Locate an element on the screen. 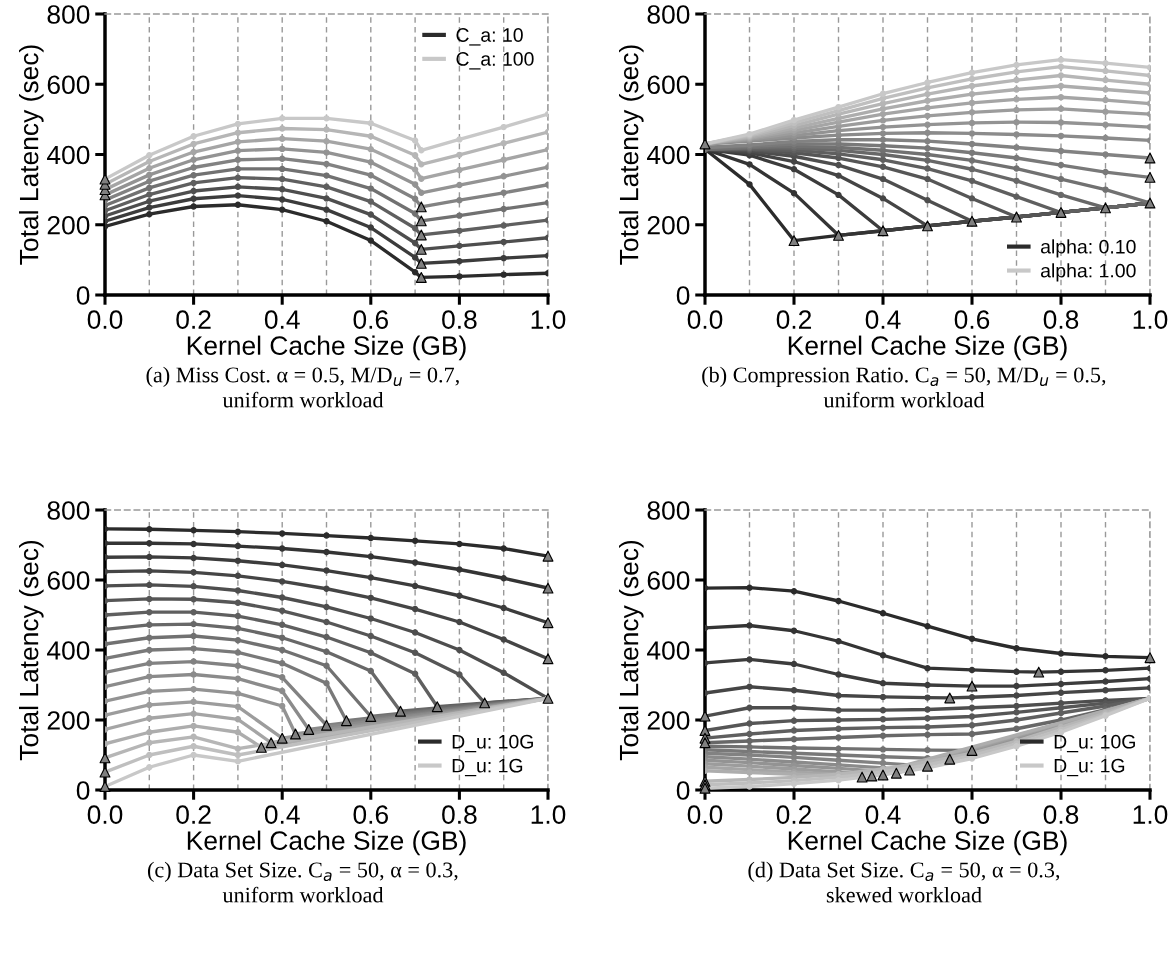  text: (a) Miss Cost. α = 0.5, M/D$_{u}$ = 0.7, is located at coordinates (302, 376).